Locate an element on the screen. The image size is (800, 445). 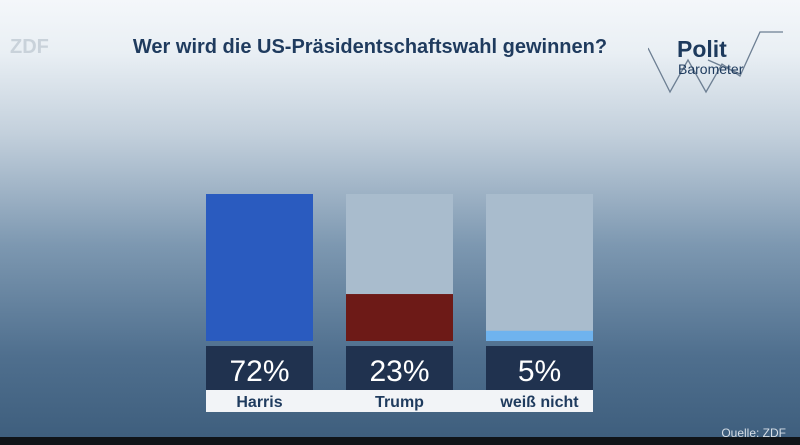
zdf-logo: ZDF is located at coordinates (29, 47).